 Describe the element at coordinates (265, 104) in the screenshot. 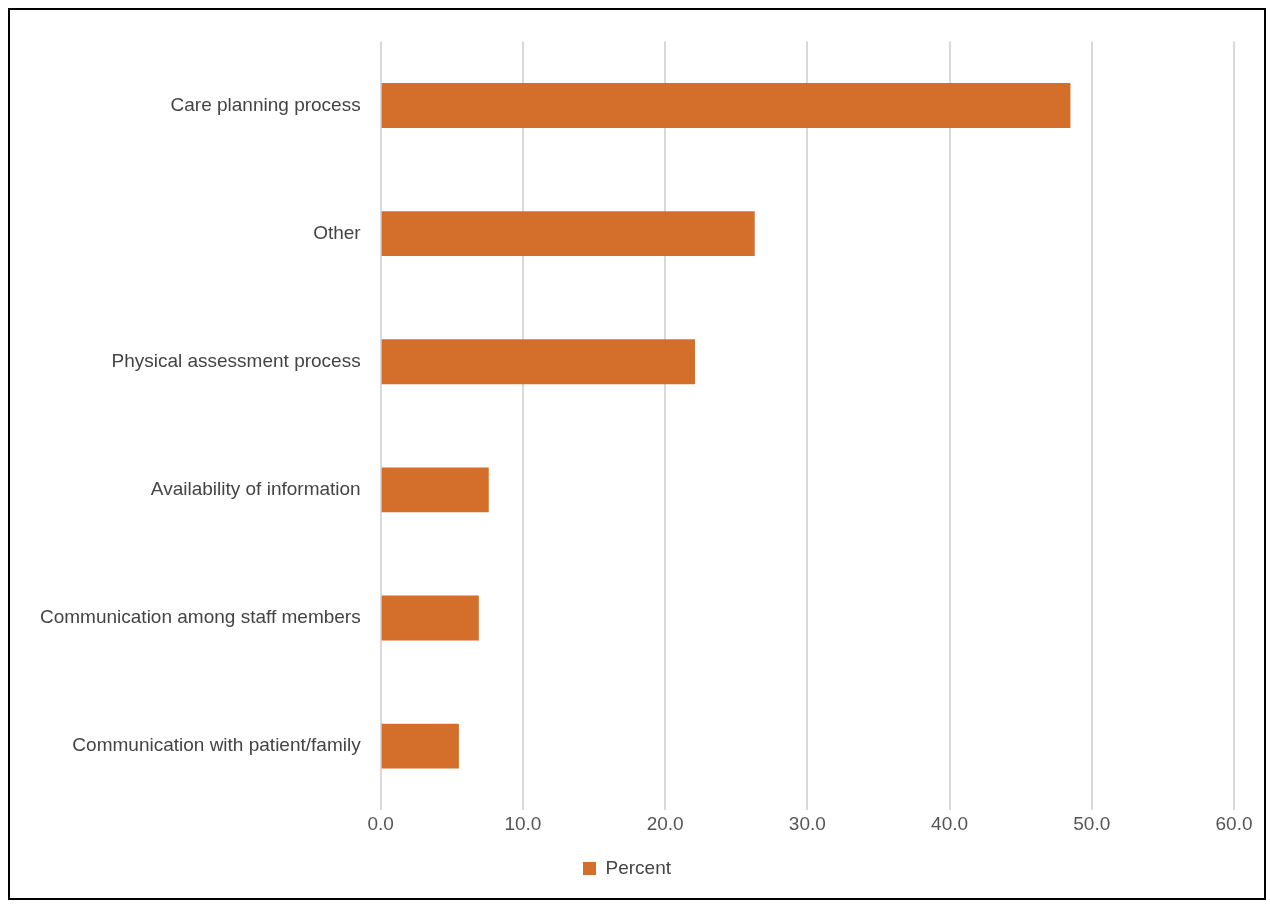

I see `y-tick-label: Care planning process` at that location.